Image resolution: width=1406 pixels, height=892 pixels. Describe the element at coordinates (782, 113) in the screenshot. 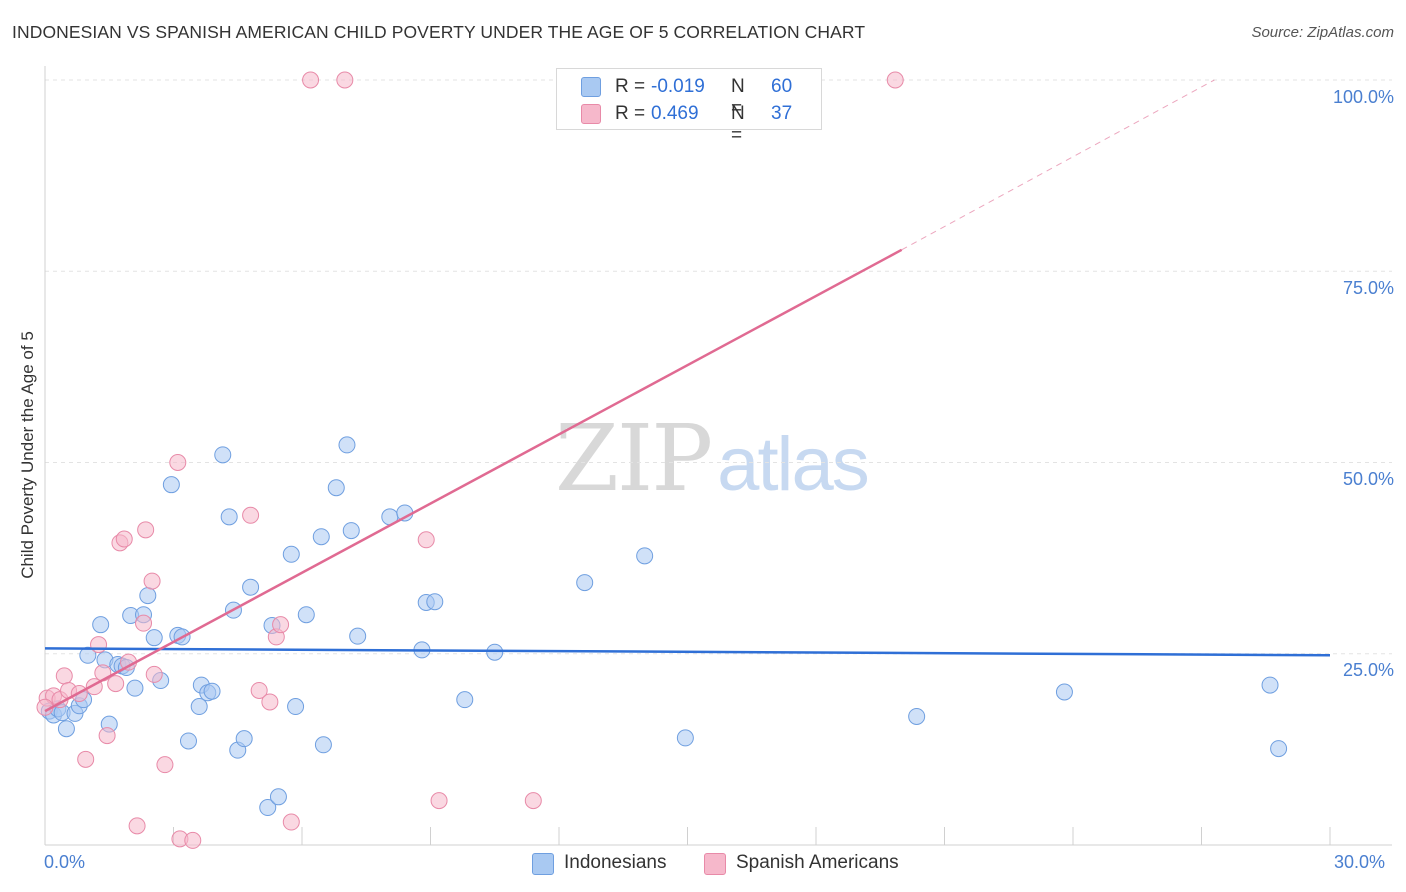

I see `legend-n-value: 37` at that location.